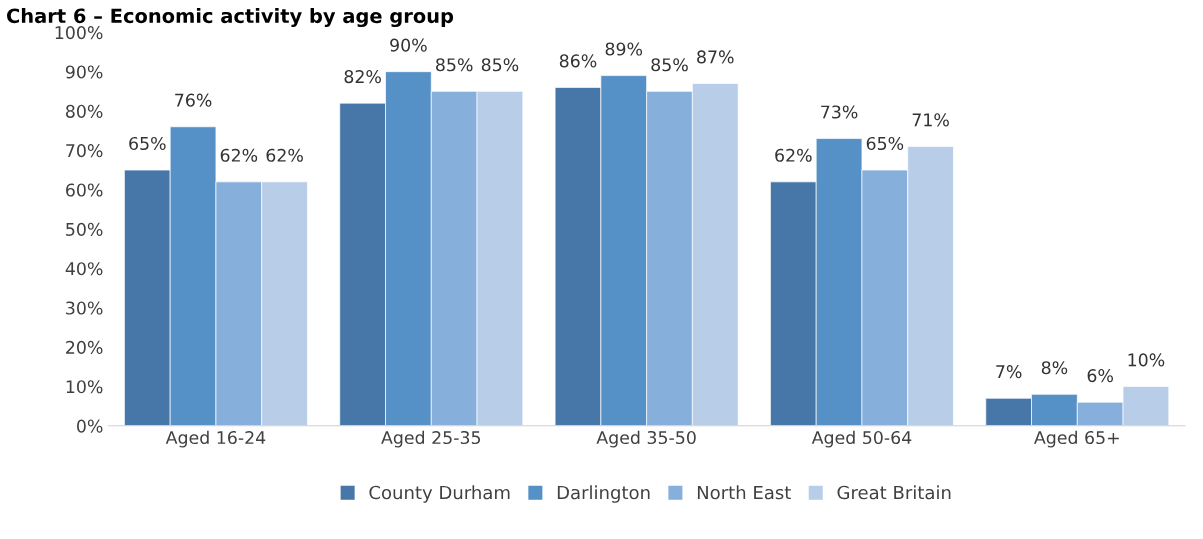  Describe the element at coordinates (84, 229) in the screenshot. I see `y-tick-label: 50%` at that location.